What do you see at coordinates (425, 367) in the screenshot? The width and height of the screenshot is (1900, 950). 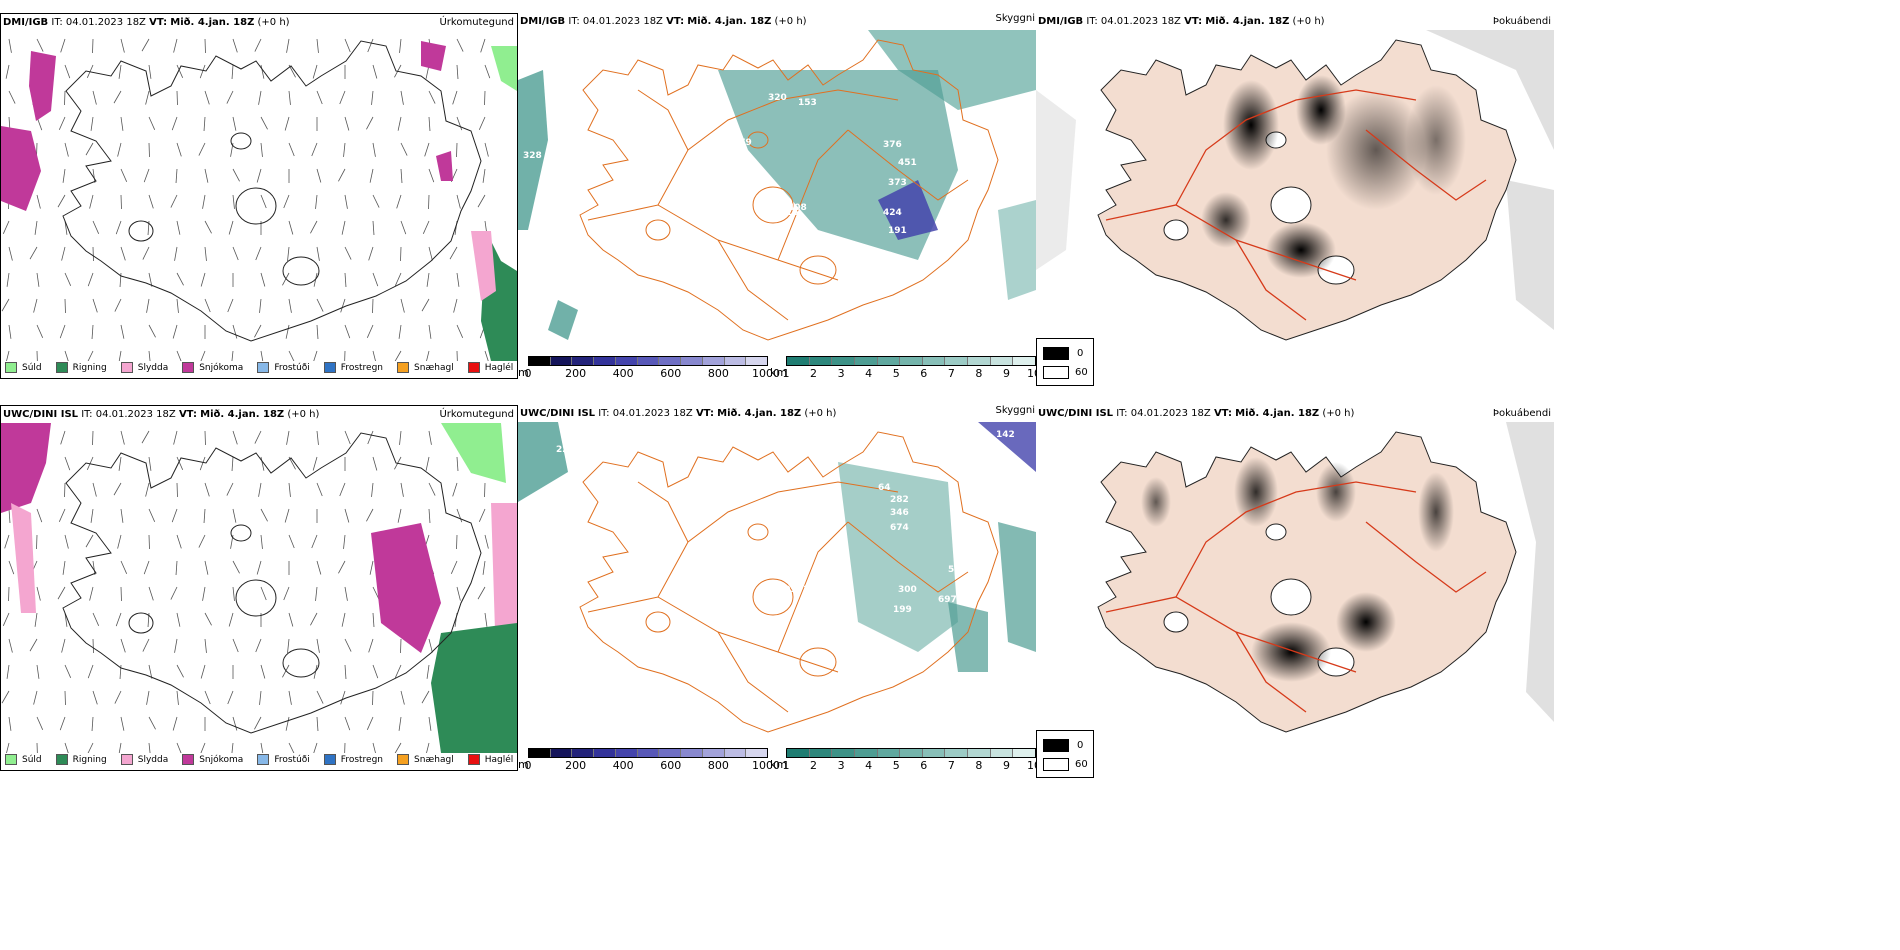 I see `legend-item: Snæhagl` at bounding box center [425, 367].